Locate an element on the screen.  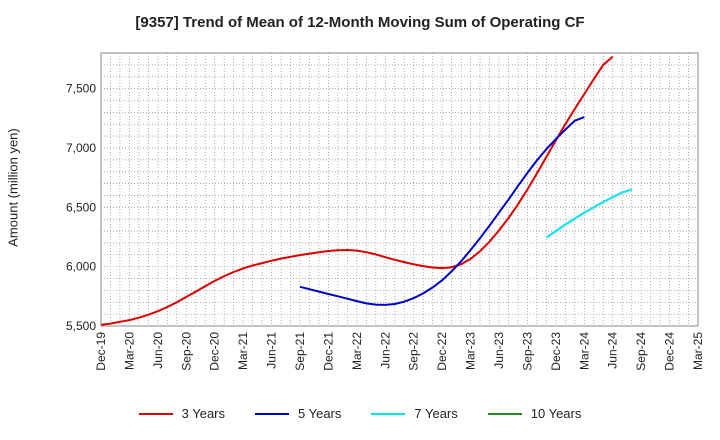
x-tick-label: Jun-20 is located at coordinates (158, 350).